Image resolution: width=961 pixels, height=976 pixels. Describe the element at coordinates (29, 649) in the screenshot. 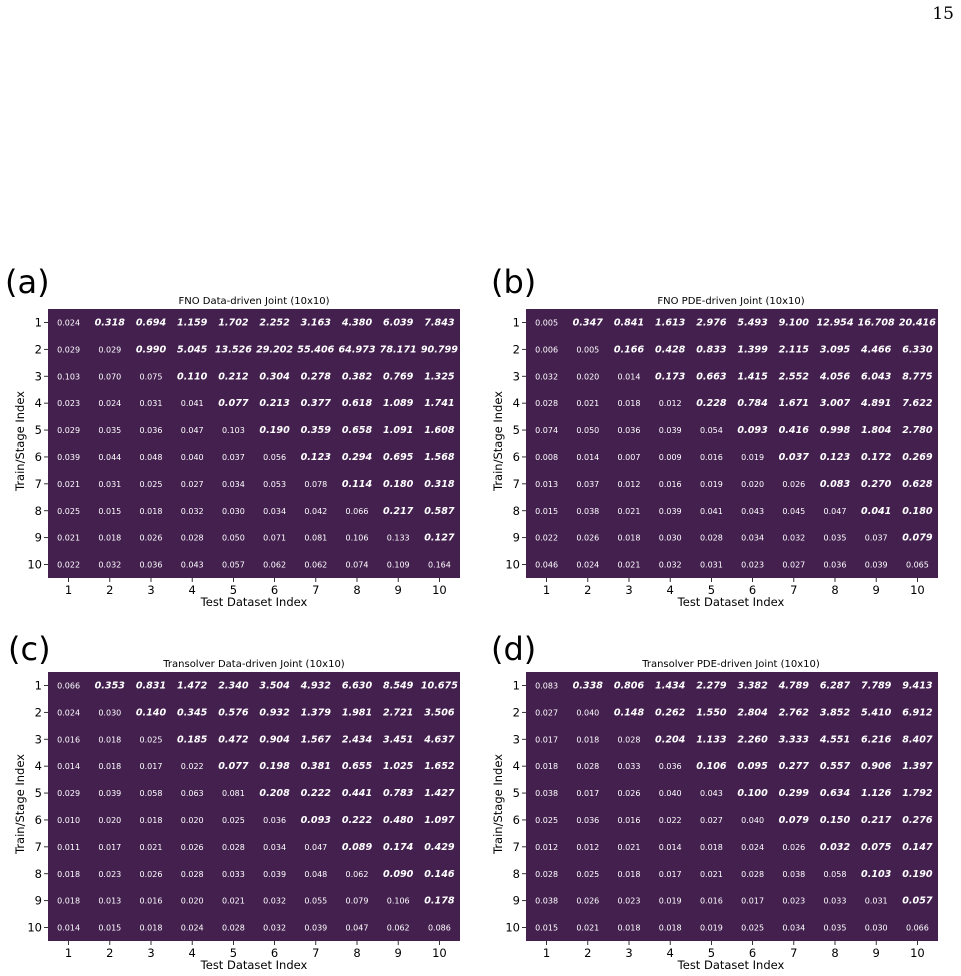

I see `panel-tag: (c)` at that location.